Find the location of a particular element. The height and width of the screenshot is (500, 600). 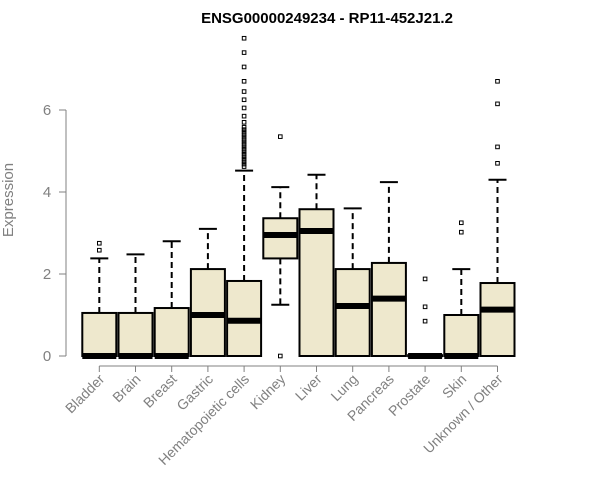

y-tick-label: 2 is located at coordinates (47, 274).